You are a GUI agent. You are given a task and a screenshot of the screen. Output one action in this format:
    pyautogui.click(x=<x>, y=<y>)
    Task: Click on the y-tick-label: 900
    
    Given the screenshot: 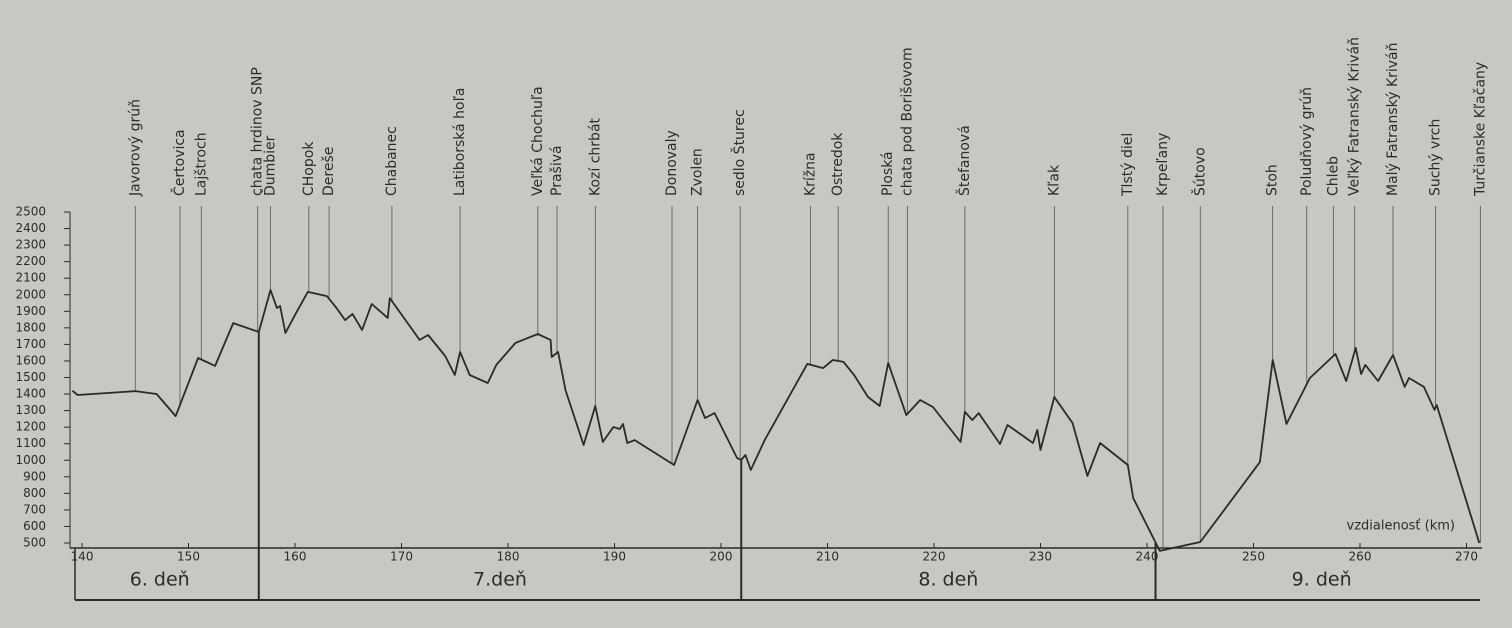 What is the action you would take?
    pyautogui.click(x=34, y=476)
    